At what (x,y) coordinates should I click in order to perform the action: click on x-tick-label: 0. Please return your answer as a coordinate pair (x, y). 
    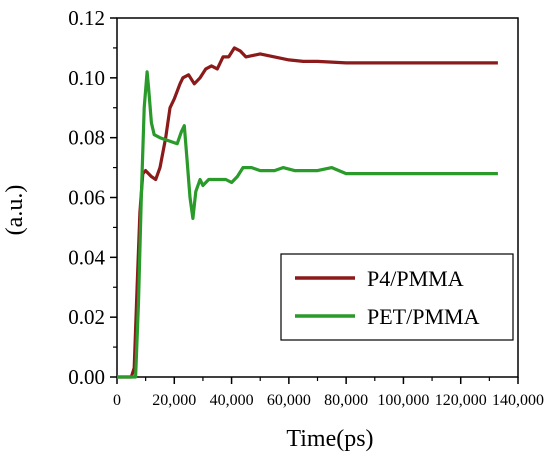
    Looking at the image, I should click on (117, 400).